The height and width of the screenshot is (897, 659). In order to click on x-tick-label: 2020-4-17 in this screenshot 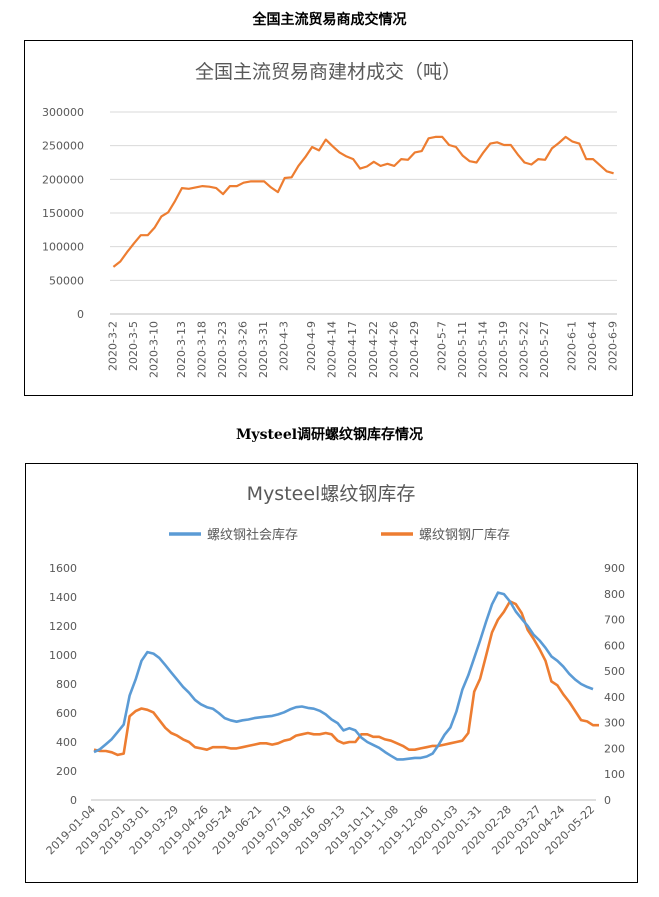, I will do `click(352, 349)`.